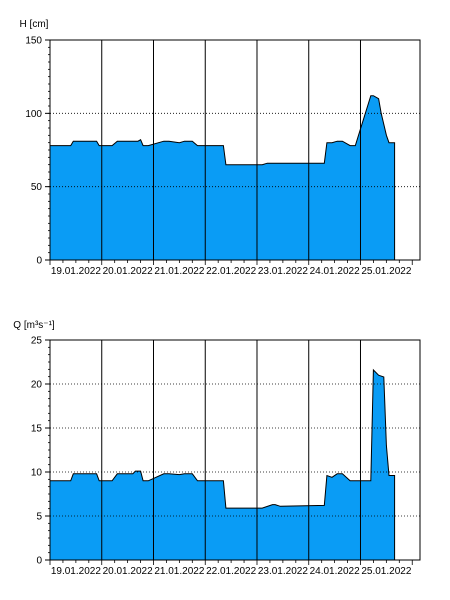 The width and height of the screenshot is (450, 600). I want to click on y-tick-label: 15, so click(37, 429).